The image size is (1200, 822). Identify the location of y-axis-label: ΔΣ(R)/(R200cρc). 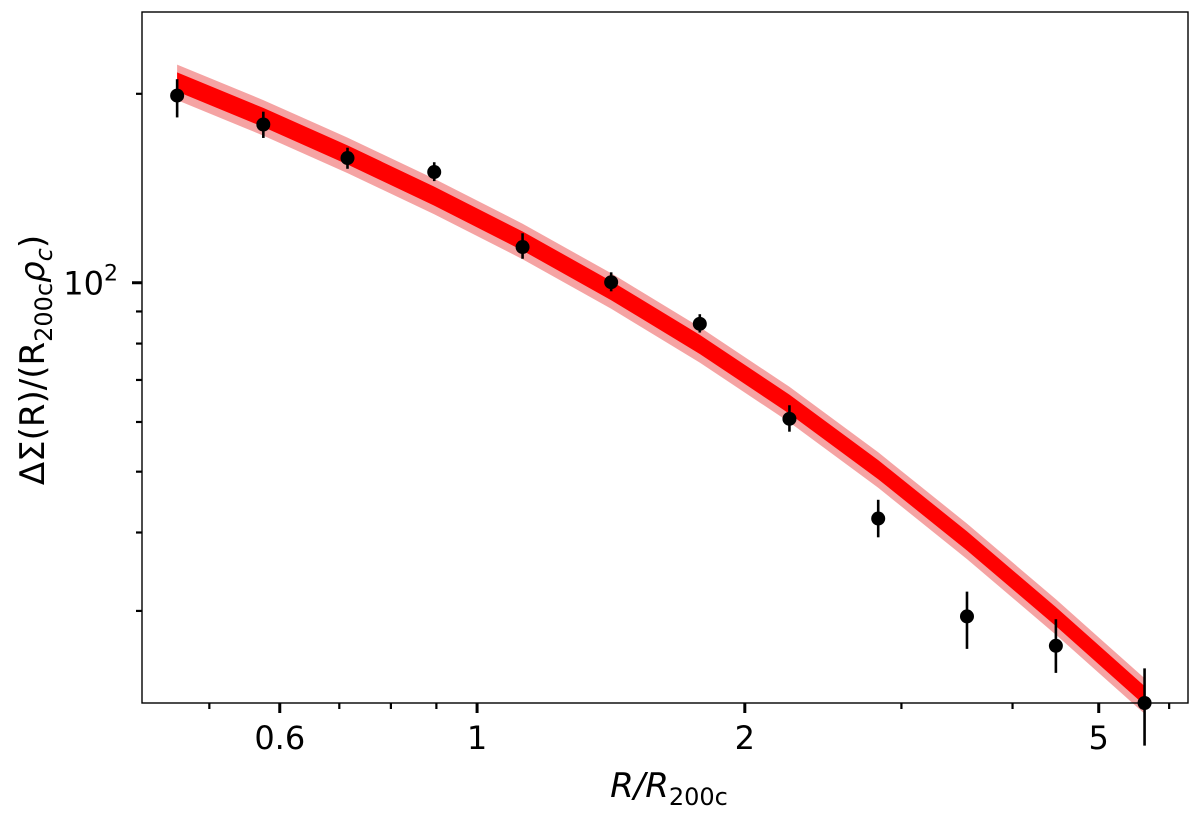
(35, 360).